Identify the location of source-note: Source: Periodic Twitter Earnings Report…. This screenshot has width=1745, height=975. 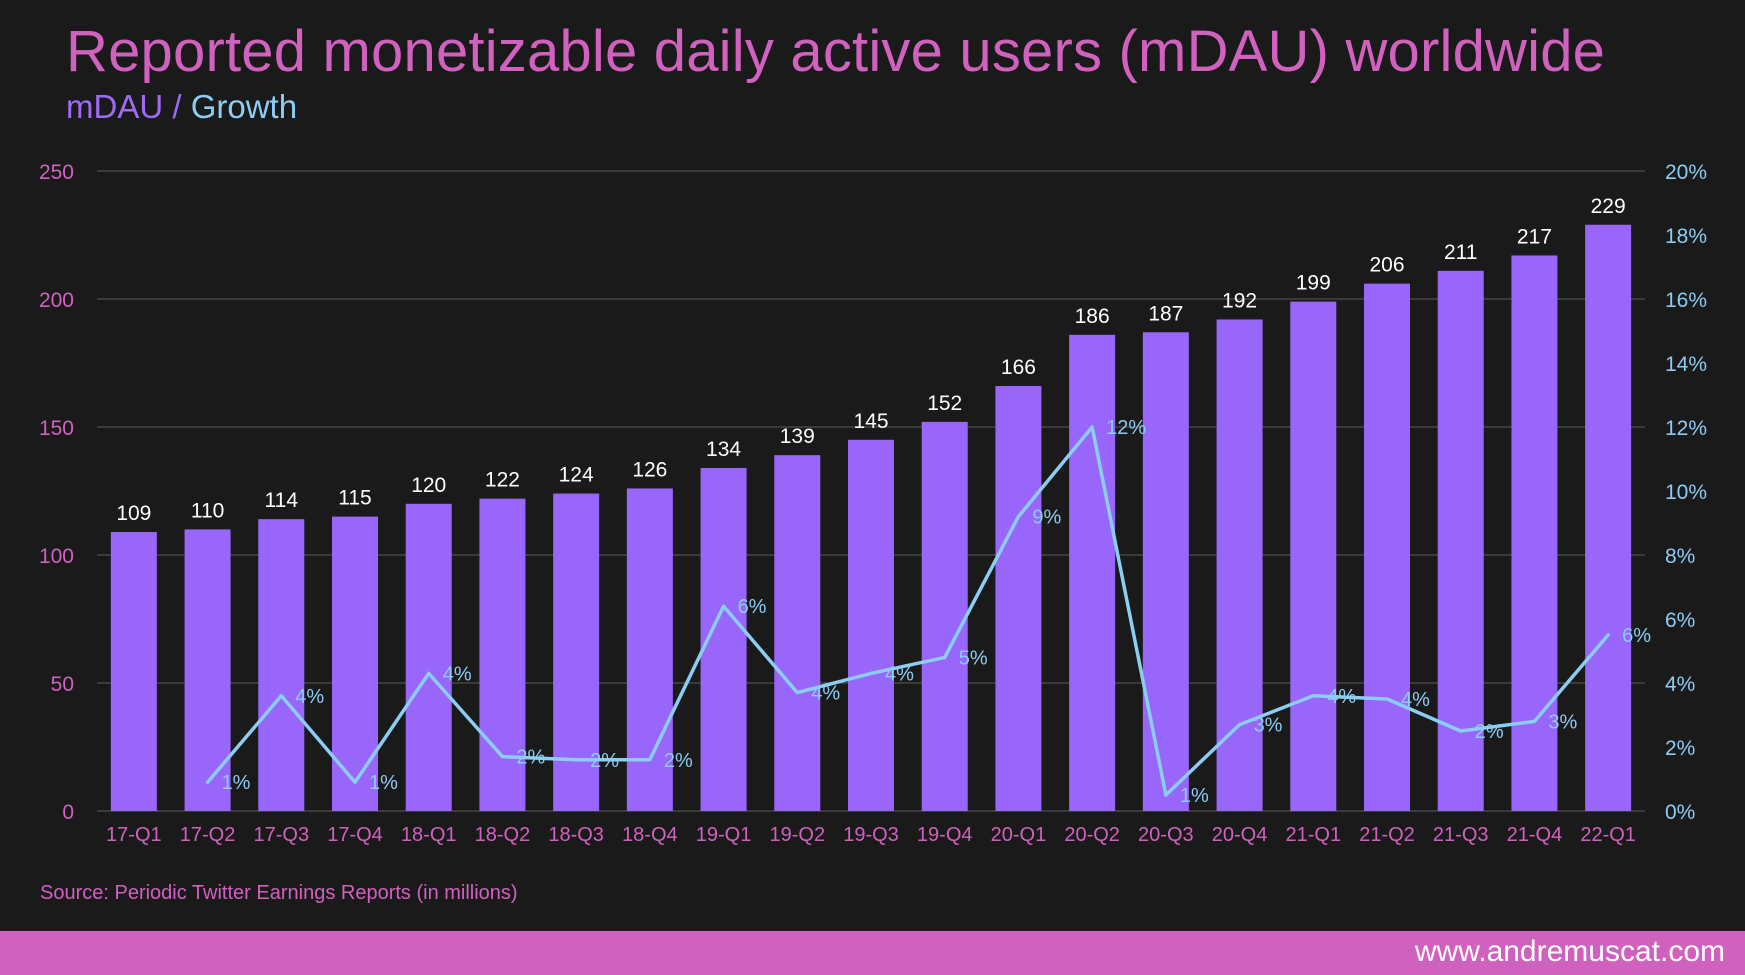
(279, 893).